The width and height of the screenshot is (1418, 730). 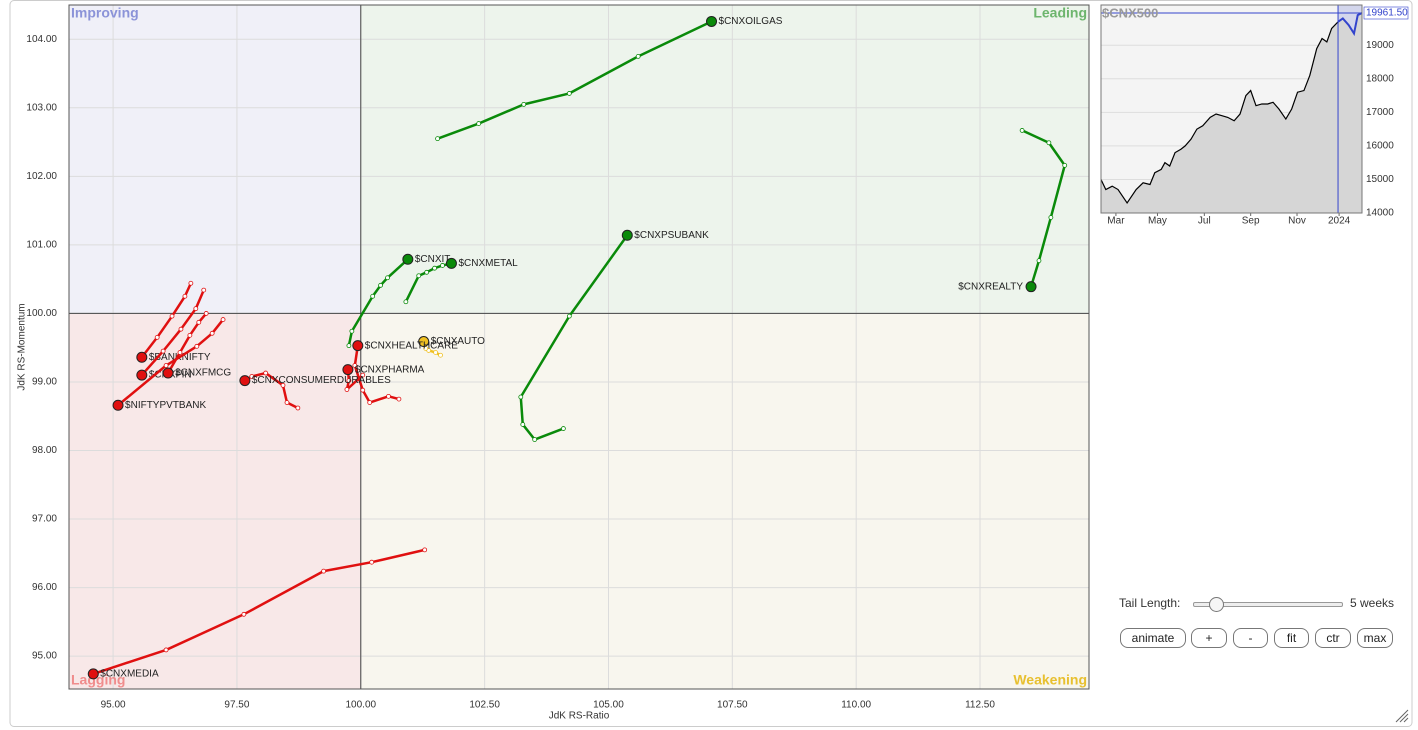 I want to click on control-button: fit, so click(x=1291, y=638).